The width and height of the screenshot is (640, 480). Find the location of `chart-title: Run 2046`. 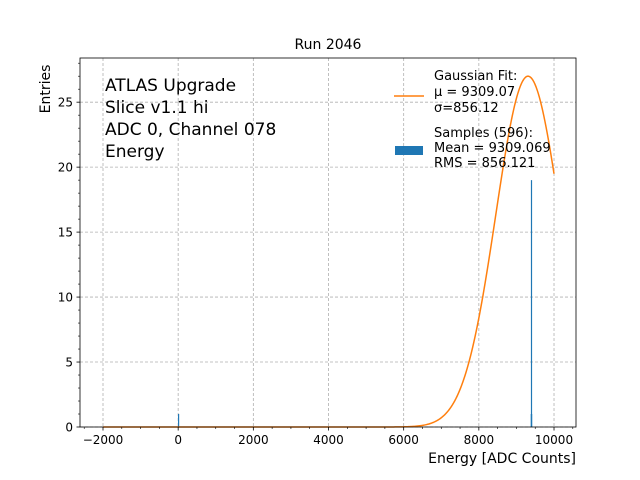

chart-title: Run 2046 is located at coordinates (328, 45).